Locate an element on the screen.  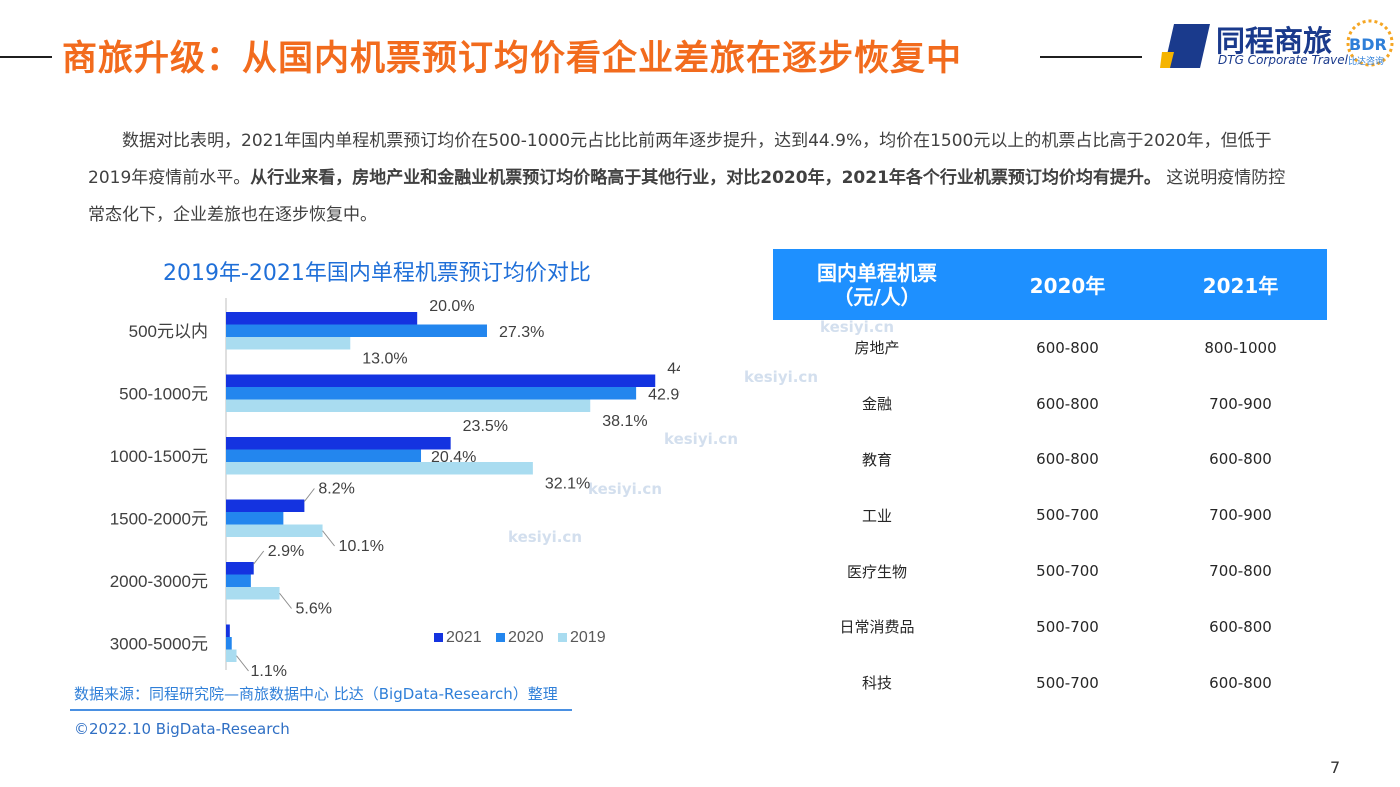
category-label: 1000-1500元 is located at coordinates (159, 456).